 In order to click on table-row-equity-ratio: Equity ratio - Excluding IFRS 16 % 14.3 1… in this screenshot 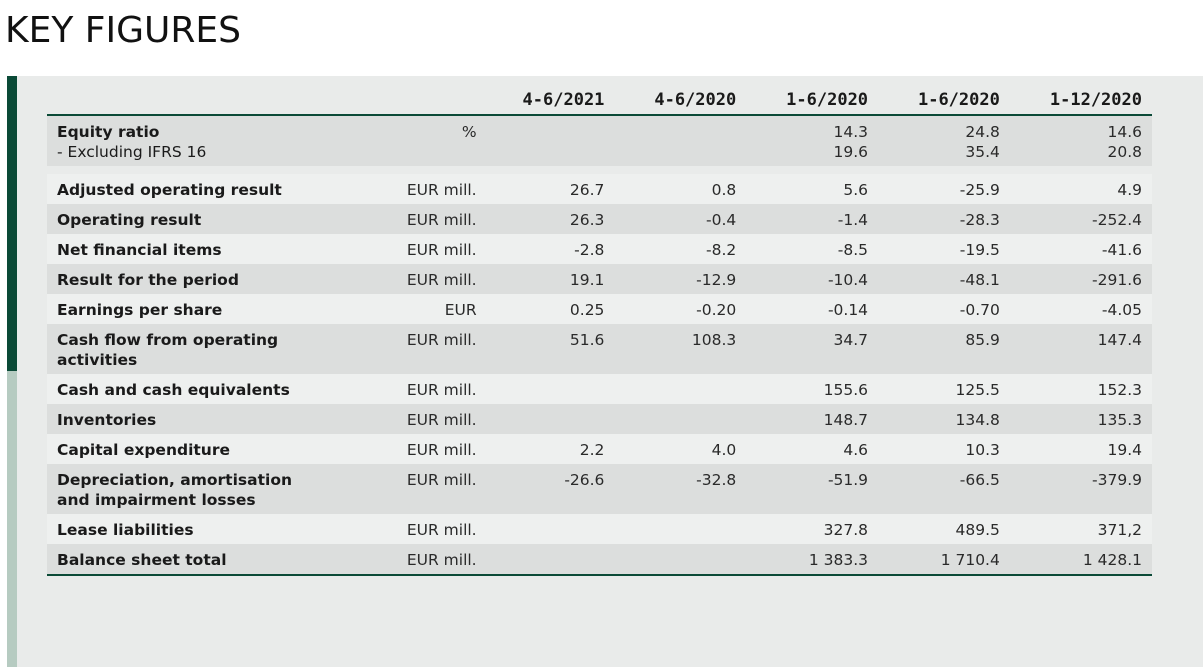, I will do `click(599, 140)`.